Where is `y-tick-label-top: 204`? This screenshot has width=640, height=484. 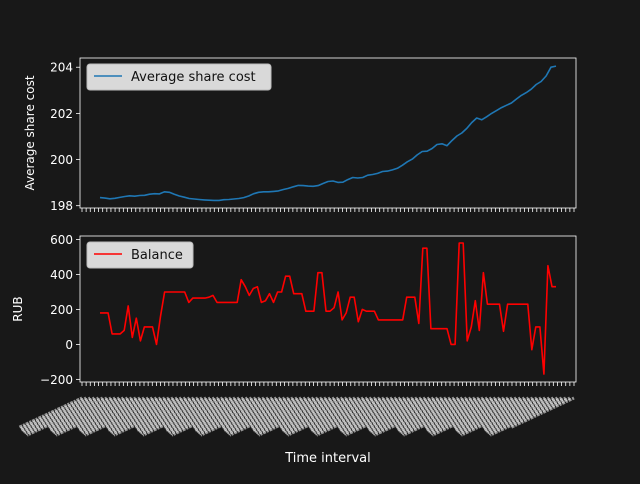 y-tick-label-top: 204 is located at coordinates (61, 68).